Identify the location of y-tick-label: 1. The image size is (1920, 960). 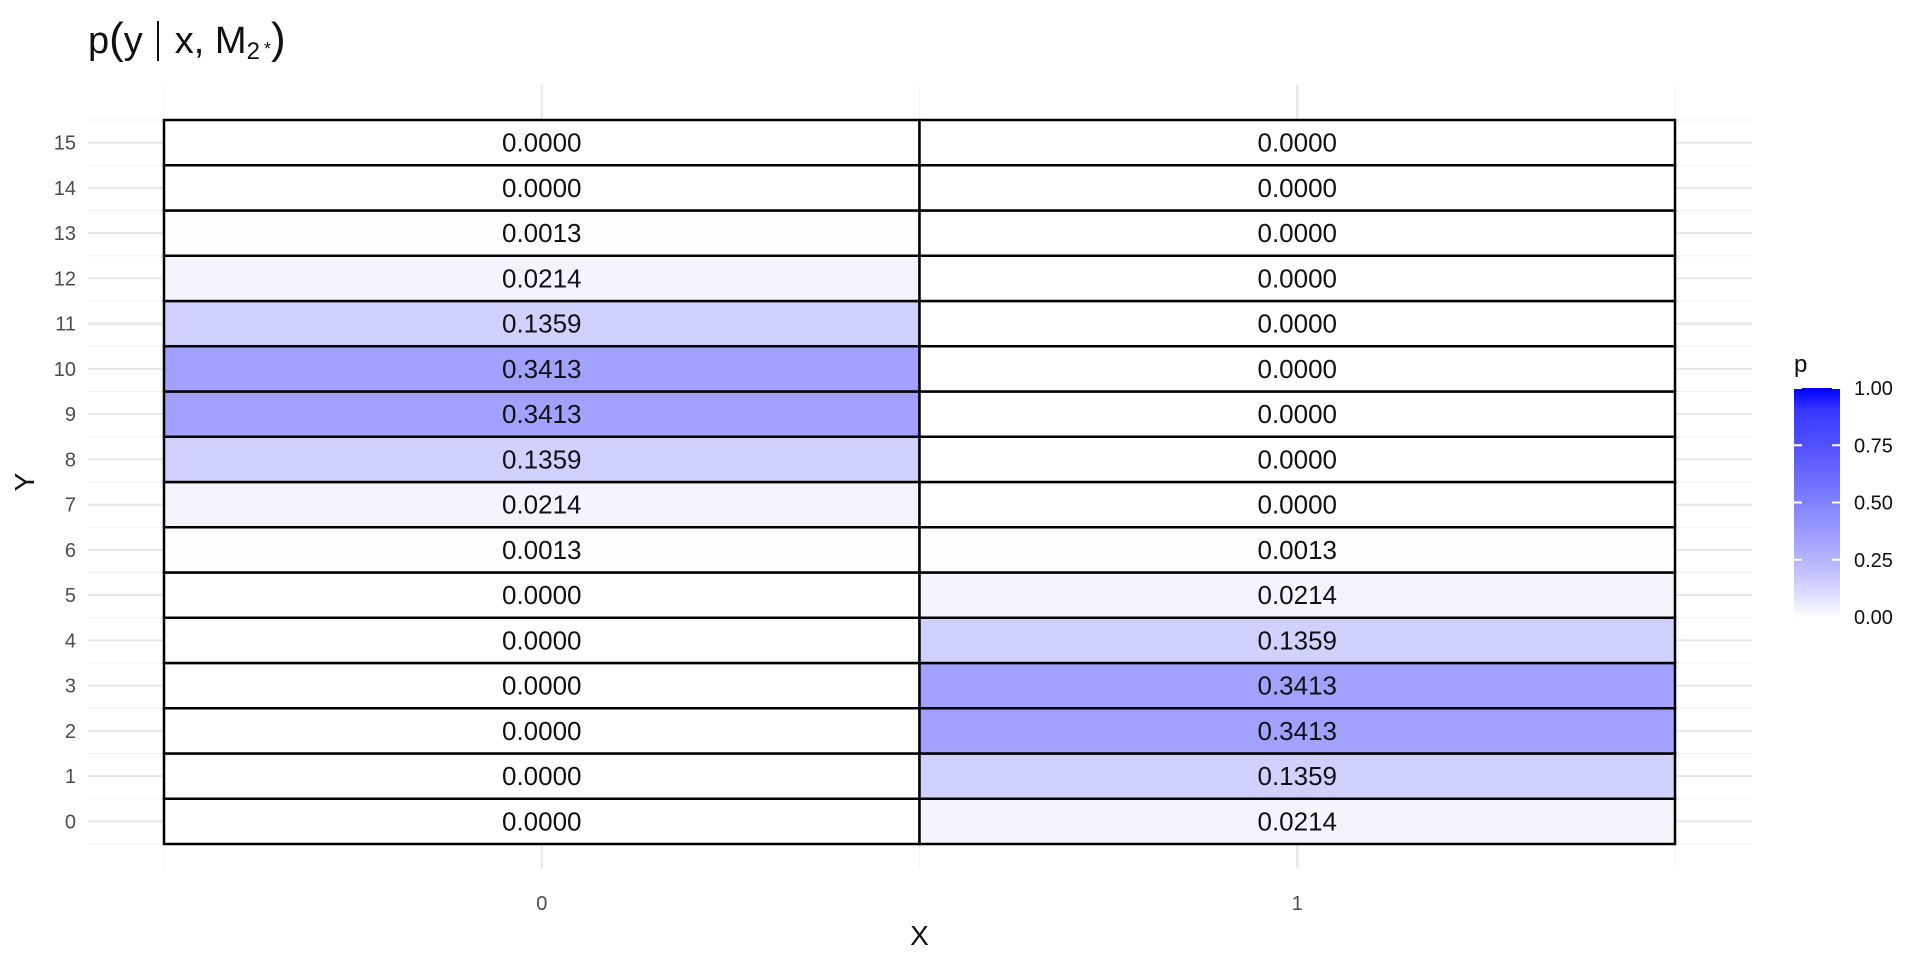
(70, 777).